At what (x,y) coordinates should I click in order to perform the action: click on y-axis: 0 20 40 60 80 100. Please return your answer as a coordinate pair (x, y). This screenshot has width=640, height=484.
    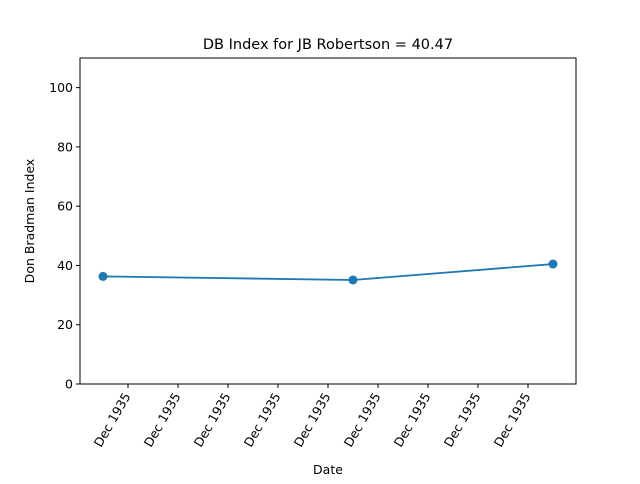
    Looking at the image, I should click on (64, 236).